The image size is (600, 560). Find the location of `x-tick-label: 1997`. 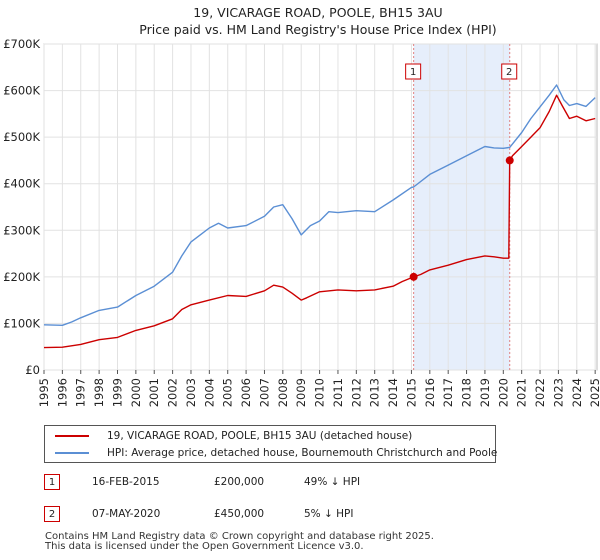

x-tick-label: 1997 is located at coordinates (81, 392).